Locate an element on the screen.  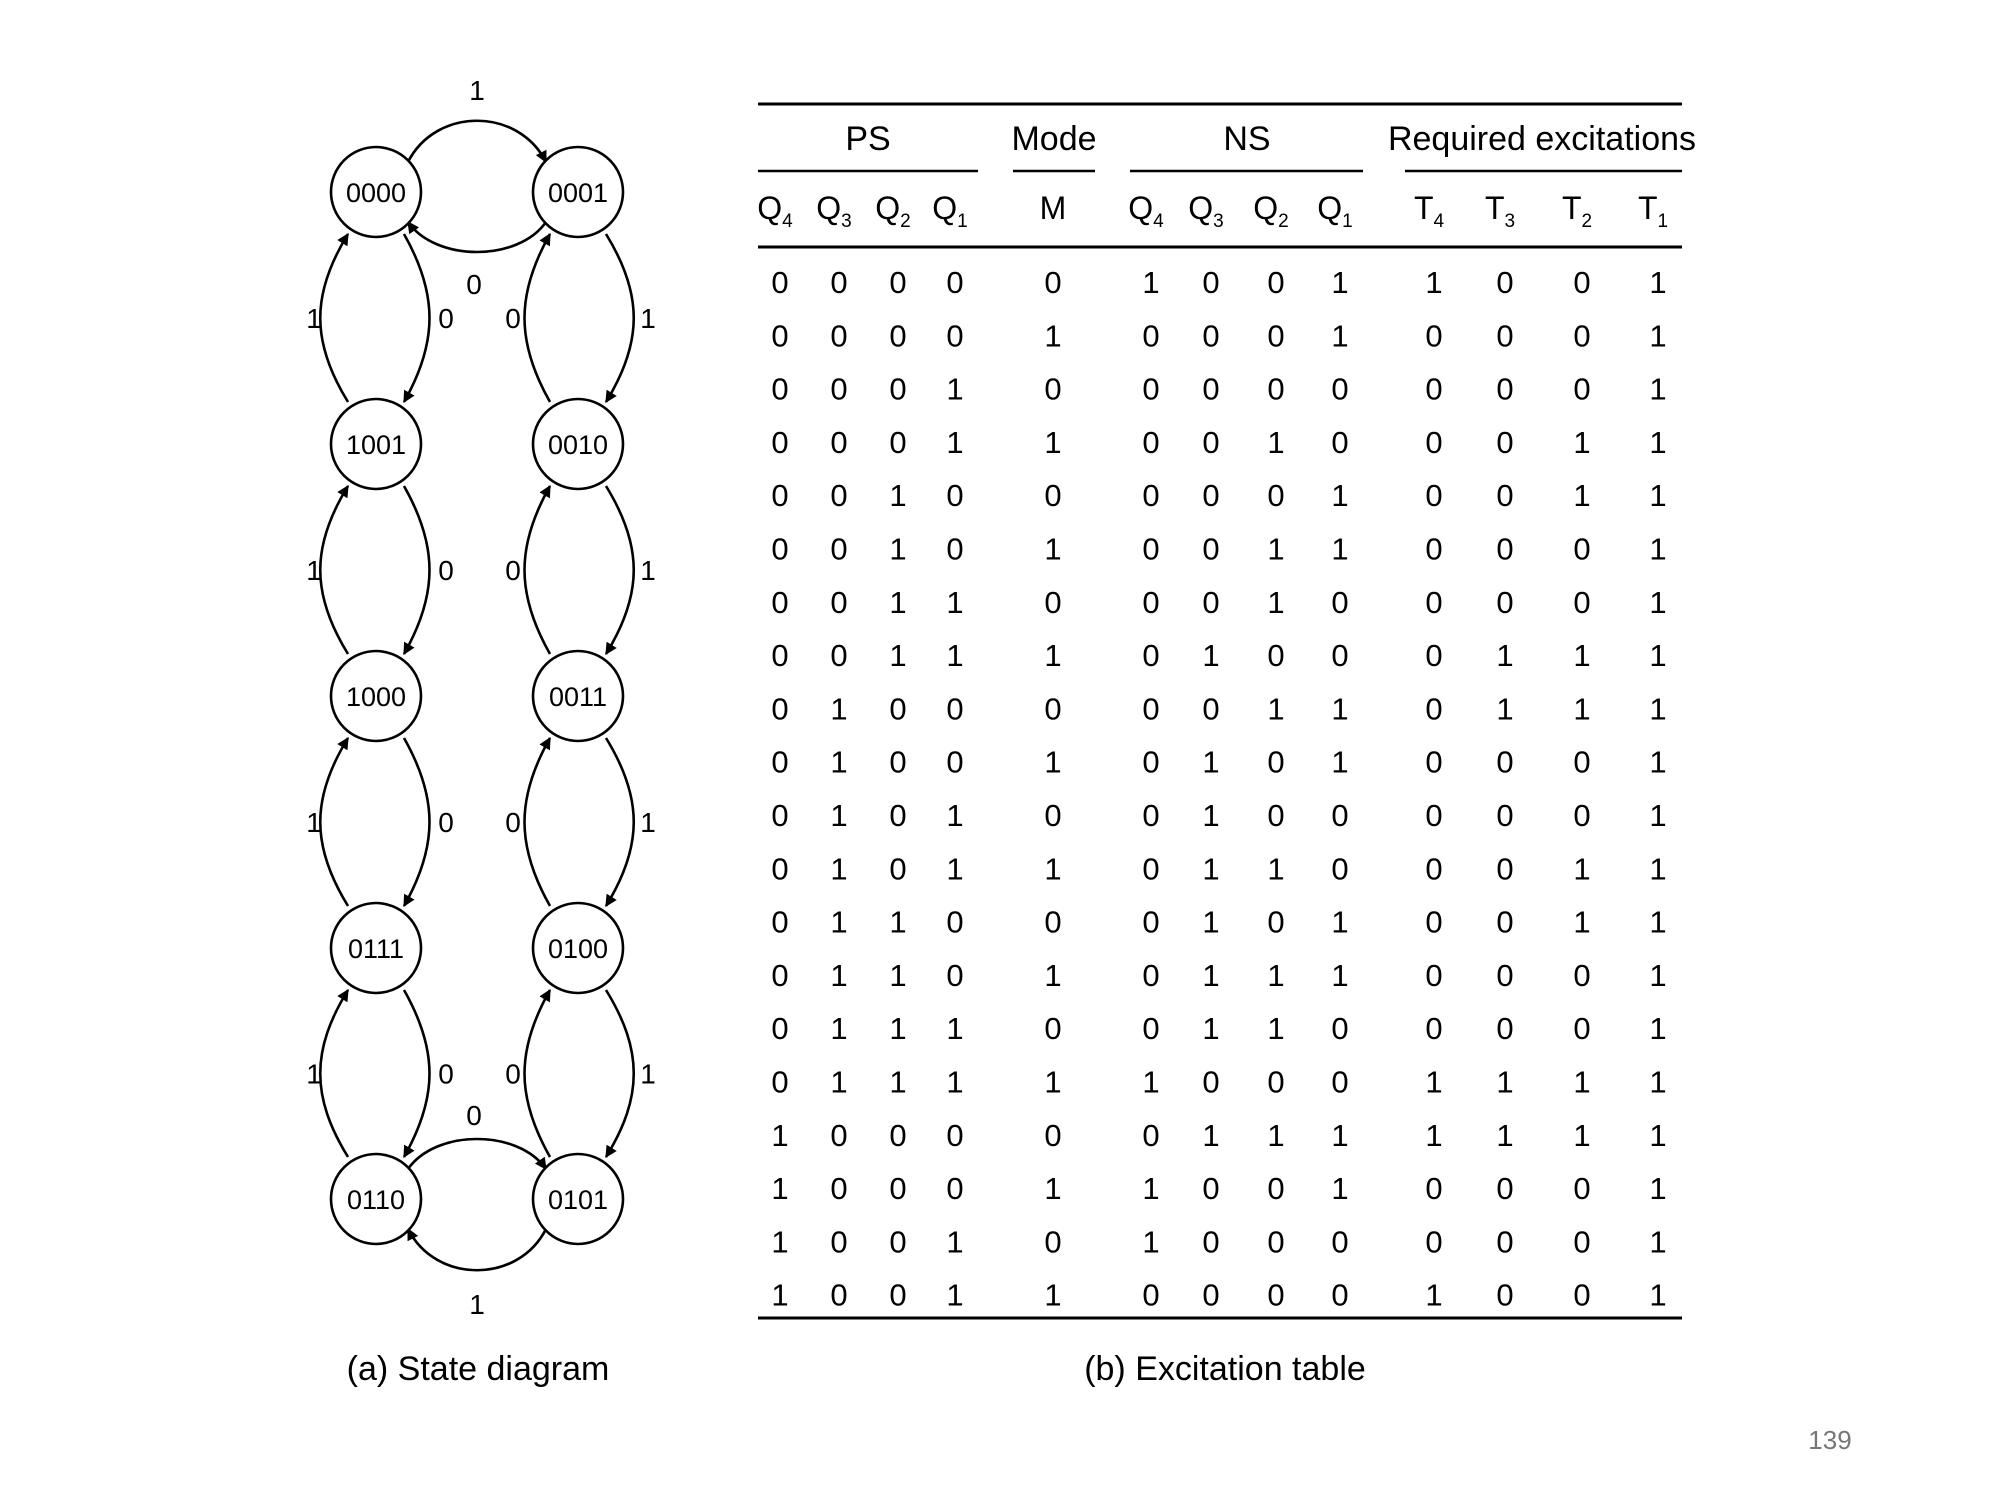
table-row: 1 0 0 0 1 1 0 0 1 0 0 0 1 is located at coordinates (1218, 1188).